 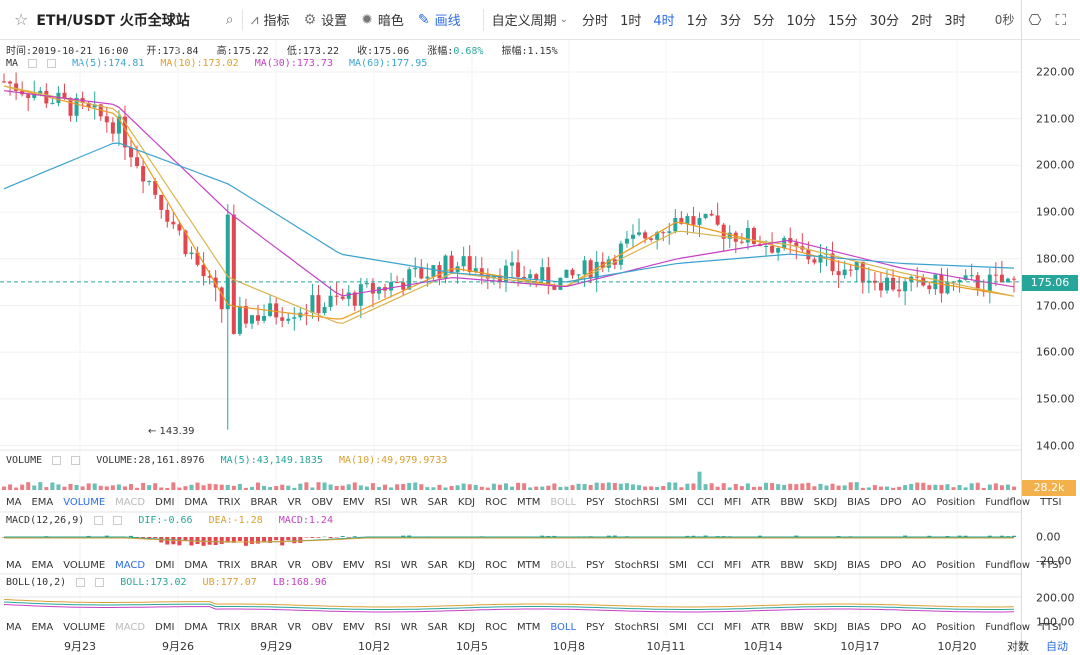 I want to click on auto-scale-button: 自动, so click(x=1057, y=646).